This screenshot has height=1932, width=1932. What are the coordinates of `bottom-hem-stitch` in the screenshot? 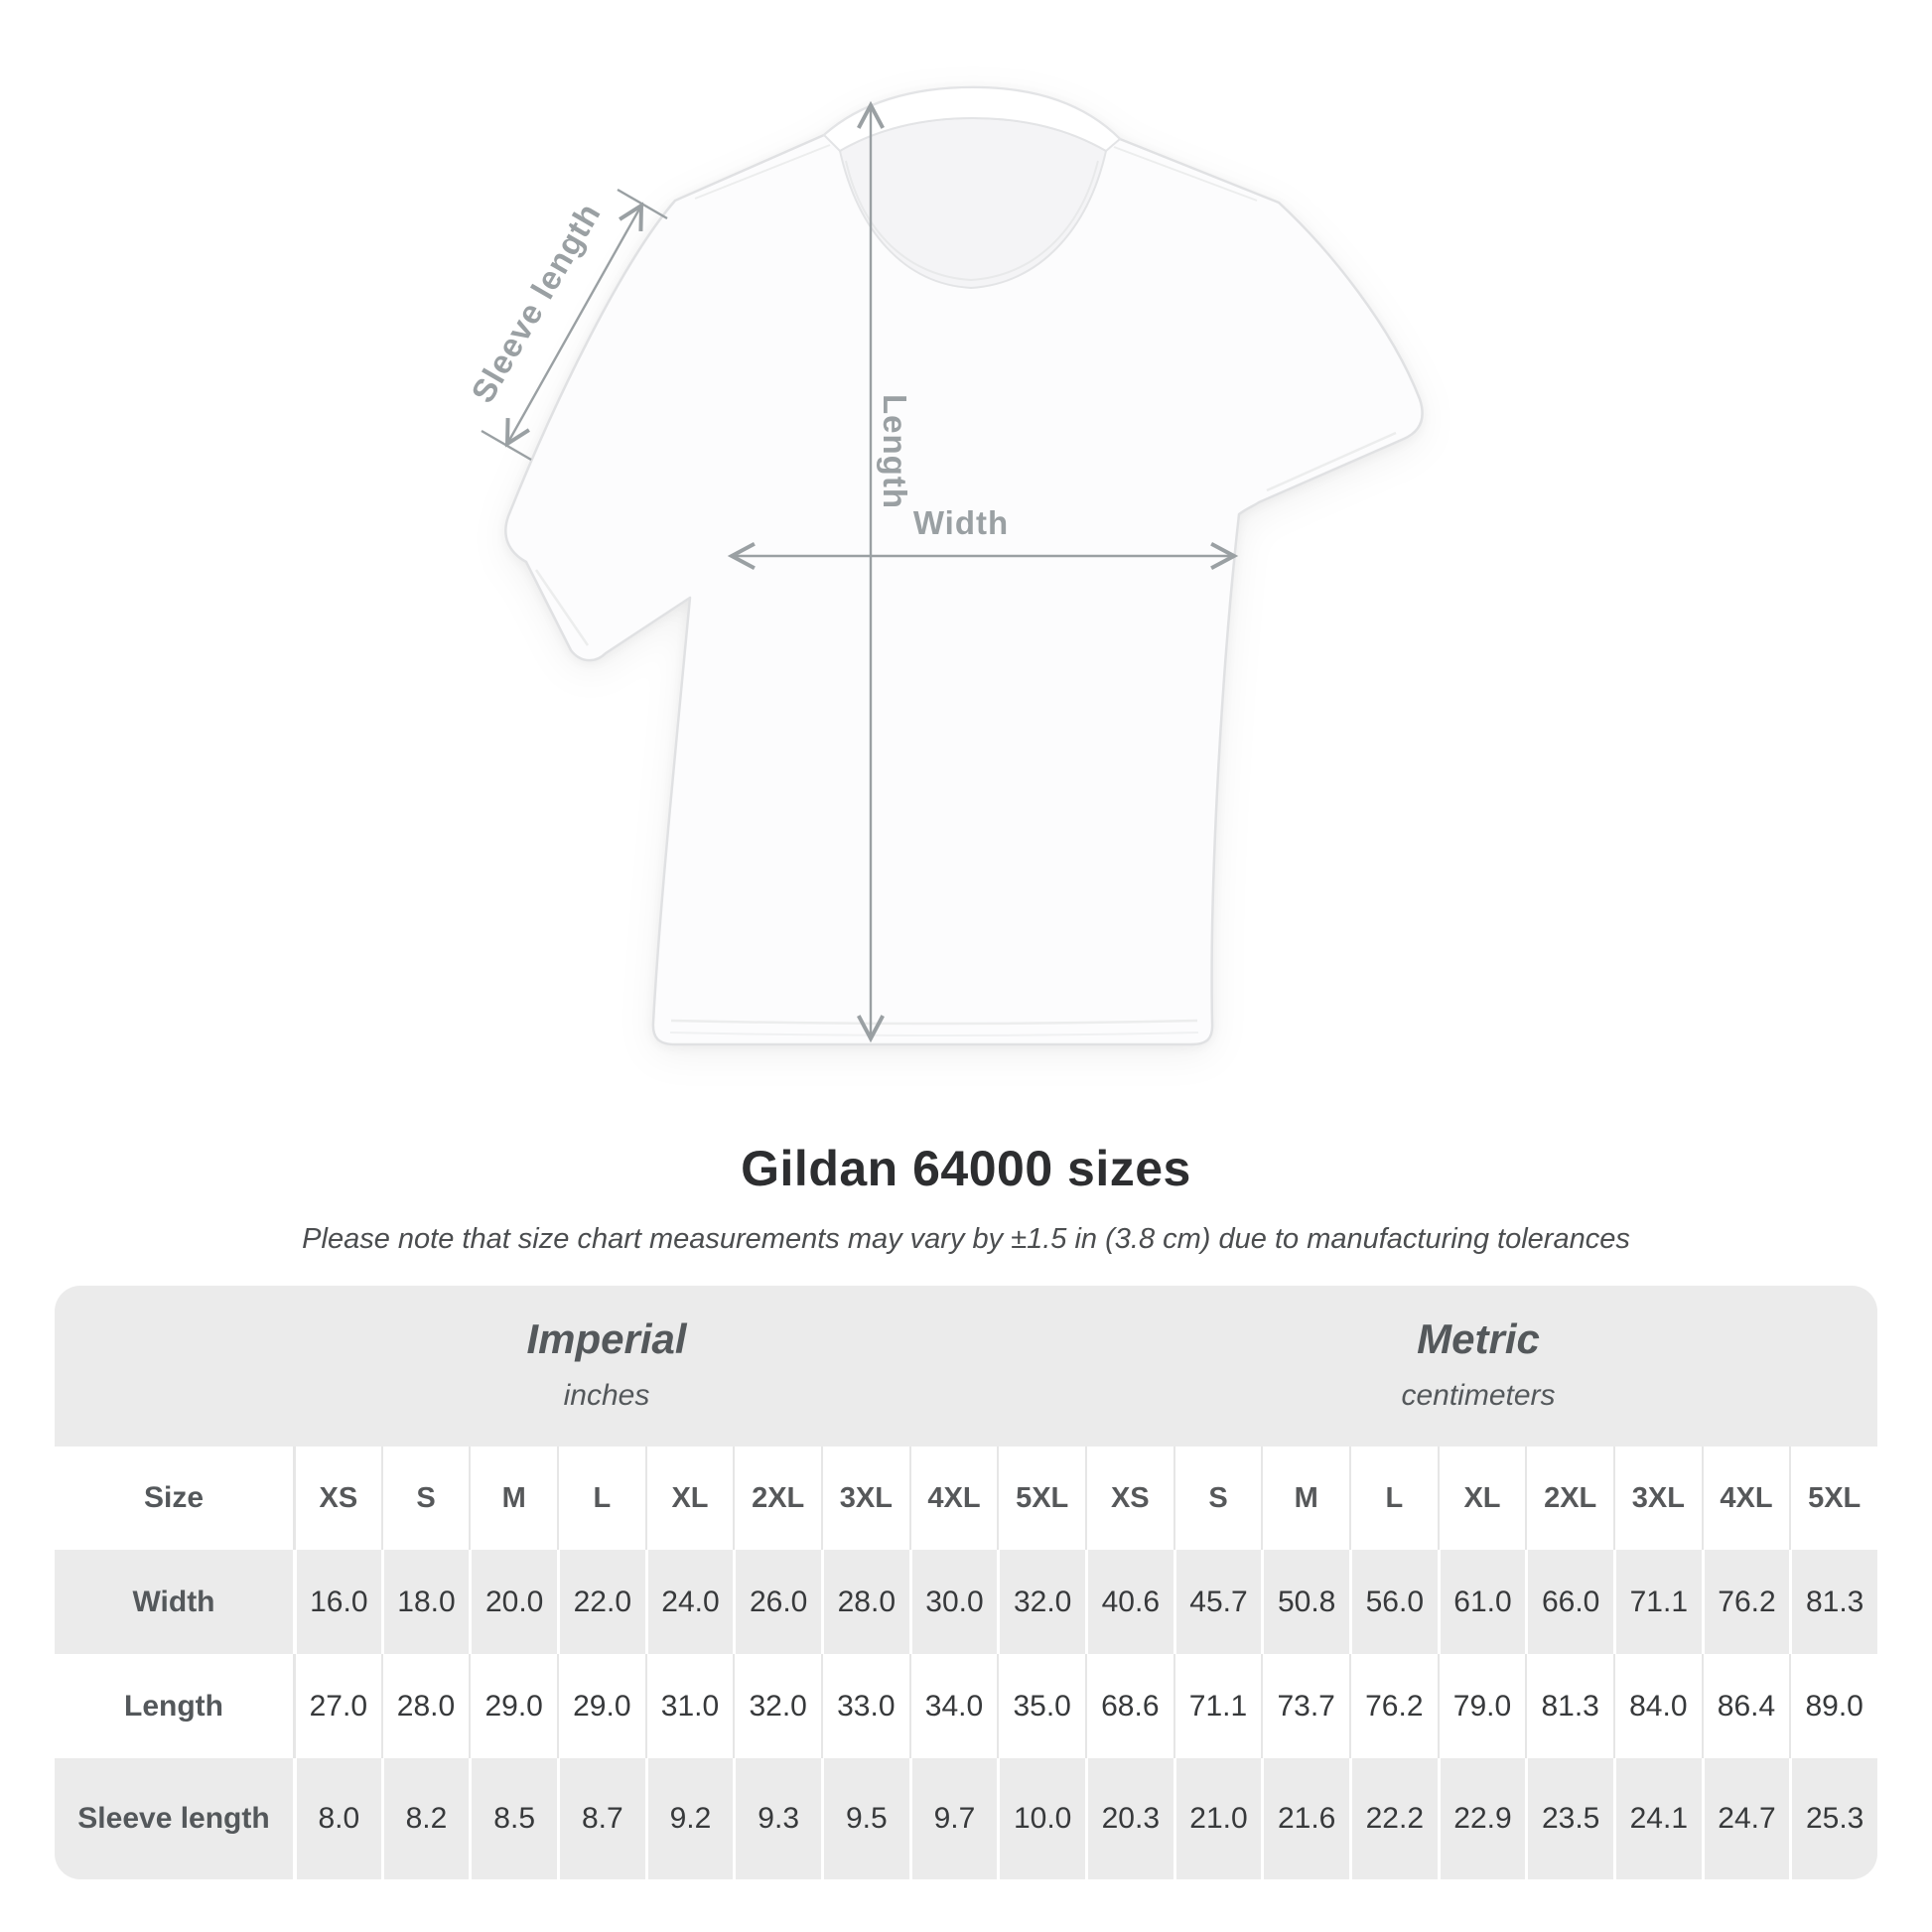 It's located at (934, 1022).